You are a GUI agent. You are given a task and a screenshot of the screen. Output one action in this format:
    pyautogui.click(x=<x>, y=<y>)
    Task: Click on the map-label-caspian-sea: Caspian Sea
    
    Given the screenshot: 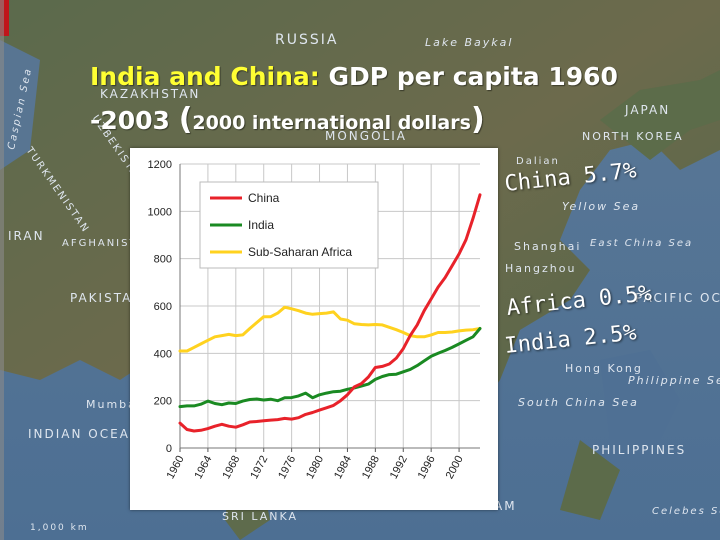 What is the action you would take?
    pyautogui.click(x=20, y=108)
    